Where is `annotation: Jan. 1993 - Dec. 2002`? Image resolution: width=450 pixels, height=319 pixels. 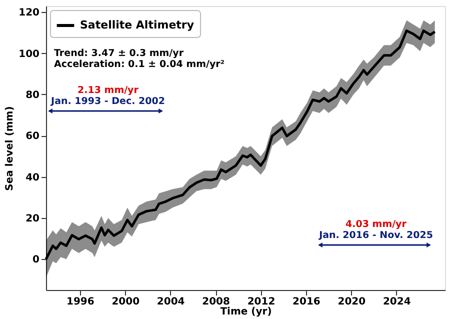
annotation: Jan. 1993 - Dec. 2002 is located at coordinates (107, 101).